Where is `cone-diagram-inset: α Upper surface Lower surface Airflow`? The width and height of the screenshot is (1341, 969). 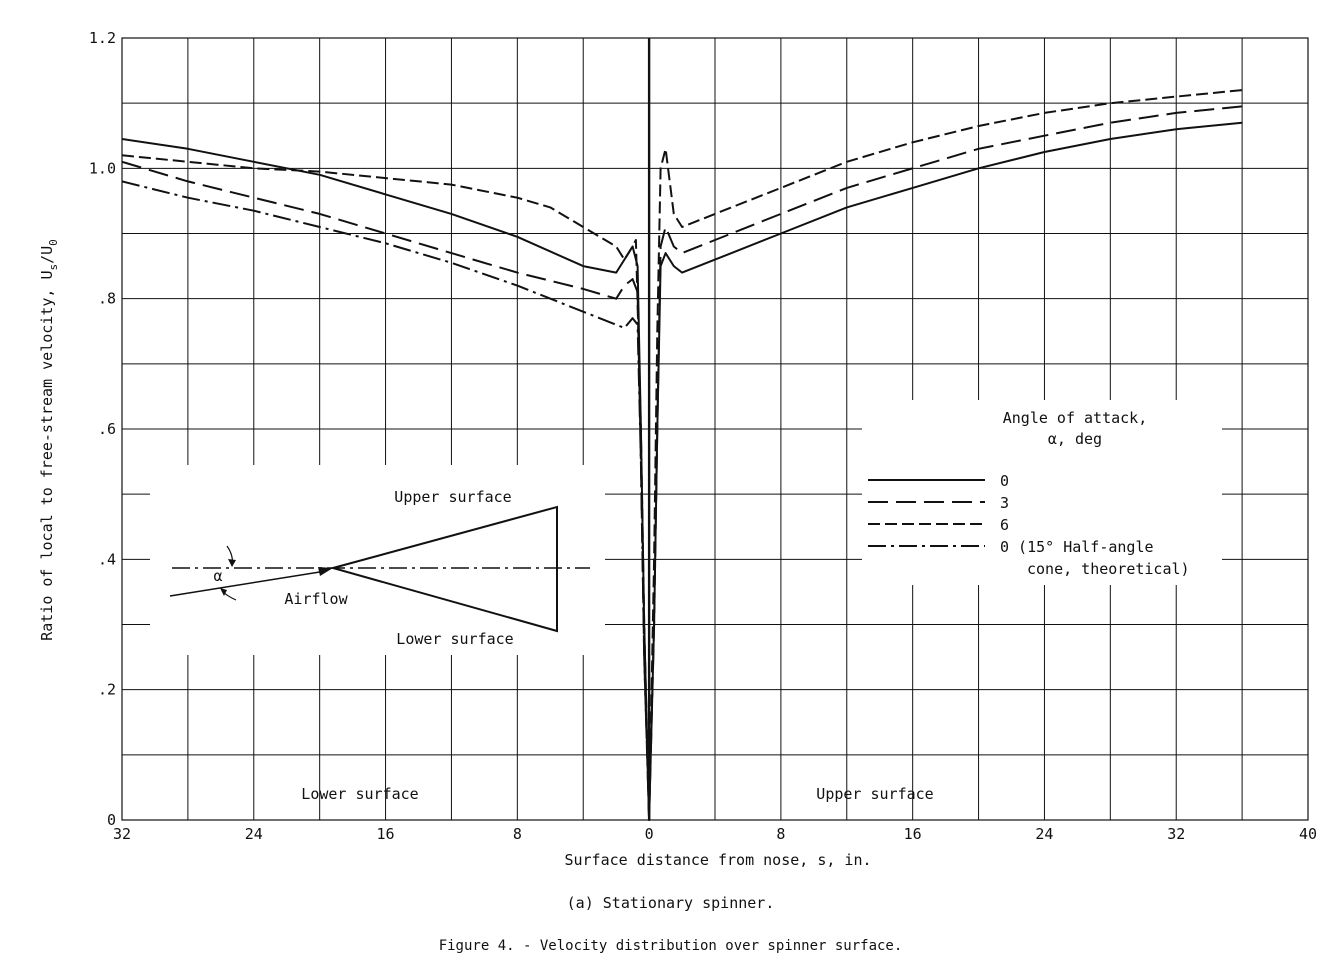
cone-diagram-inset: α Upper surface Lower surface Airflow is located at coordinates (377, 560).